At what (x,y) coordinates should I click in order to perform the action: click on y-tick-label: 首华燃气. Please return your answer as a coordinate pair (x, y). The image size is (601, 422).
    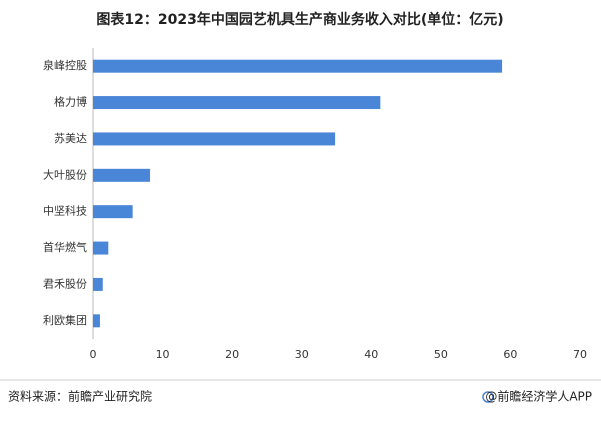
    Looking at the image, I should click on (65, 247).